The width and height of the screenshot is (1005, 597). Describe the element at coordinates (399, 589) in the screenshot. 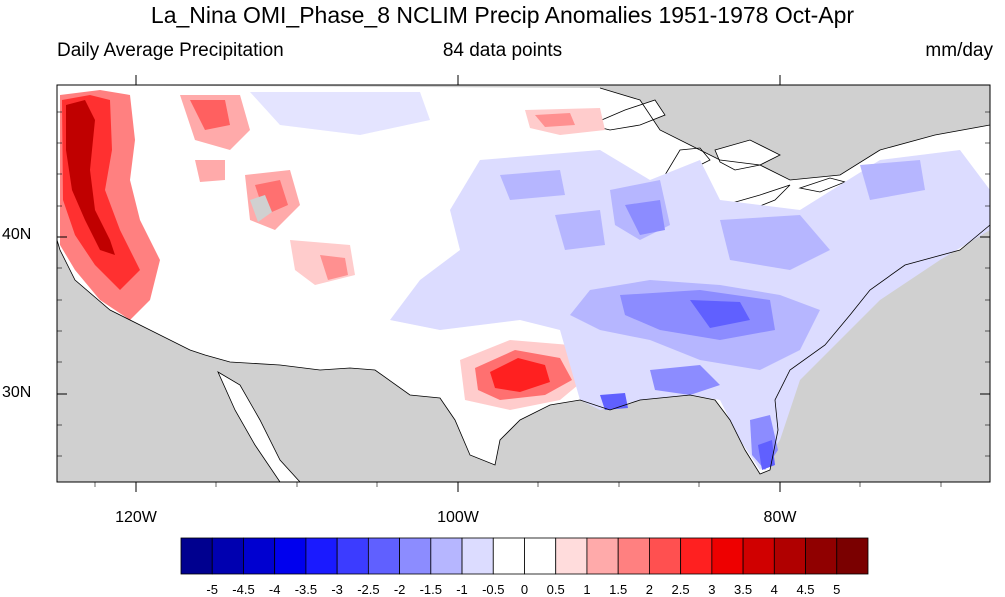

I see `colorbar-tick-label: -2` at that location.